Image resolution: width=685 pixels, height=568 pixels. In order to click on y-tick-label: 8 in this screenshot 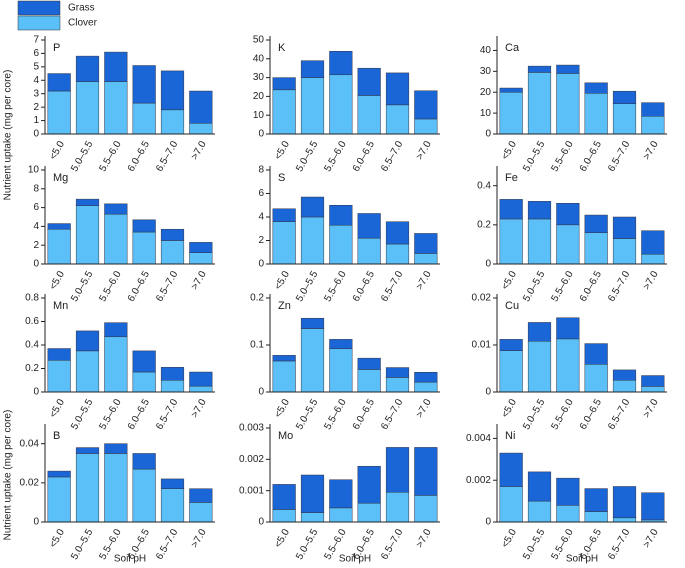, I will do `click(36, 188)`.